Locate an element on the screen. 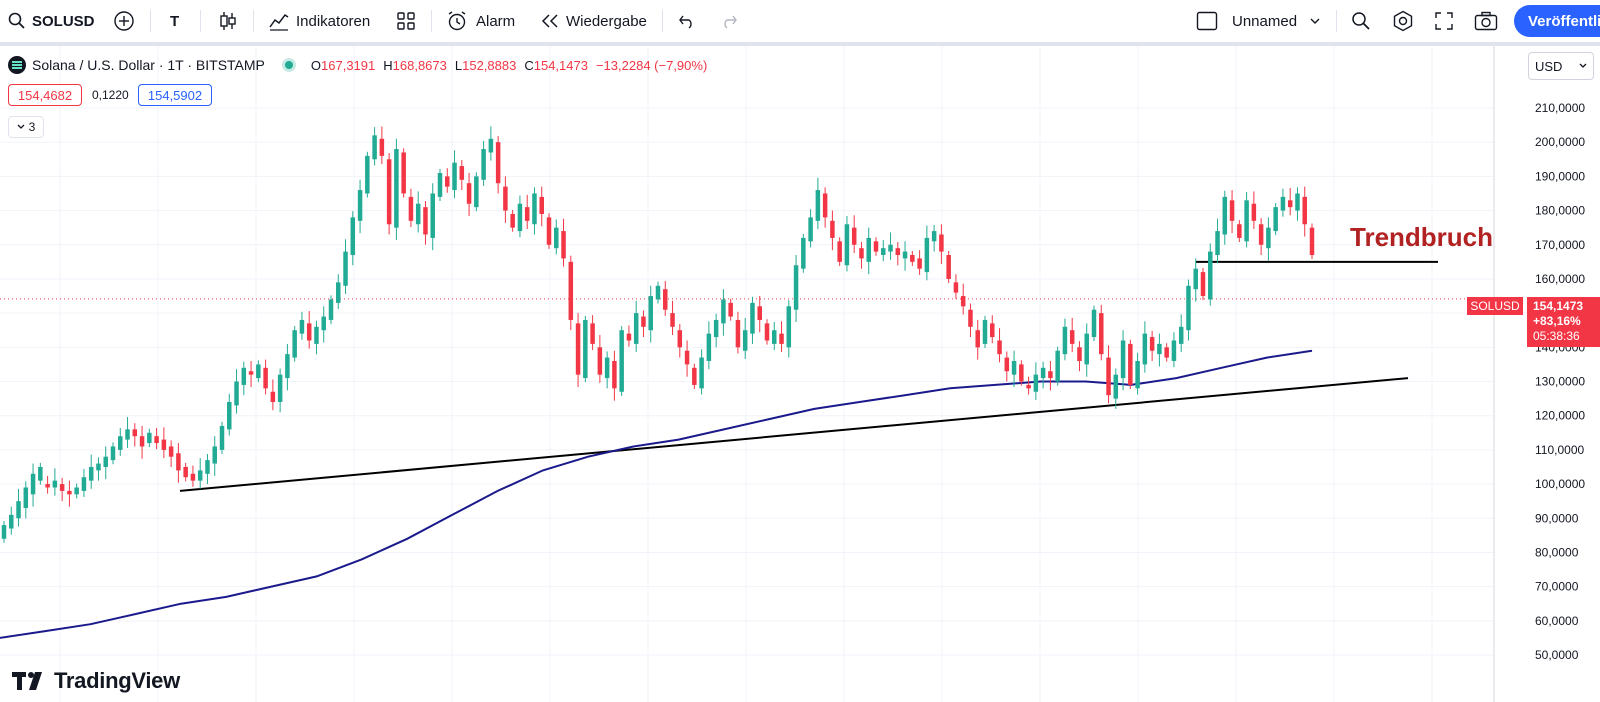 The image size is (1600, 702). tradingview-logo: TradingView is located at coordinates (96, 681).